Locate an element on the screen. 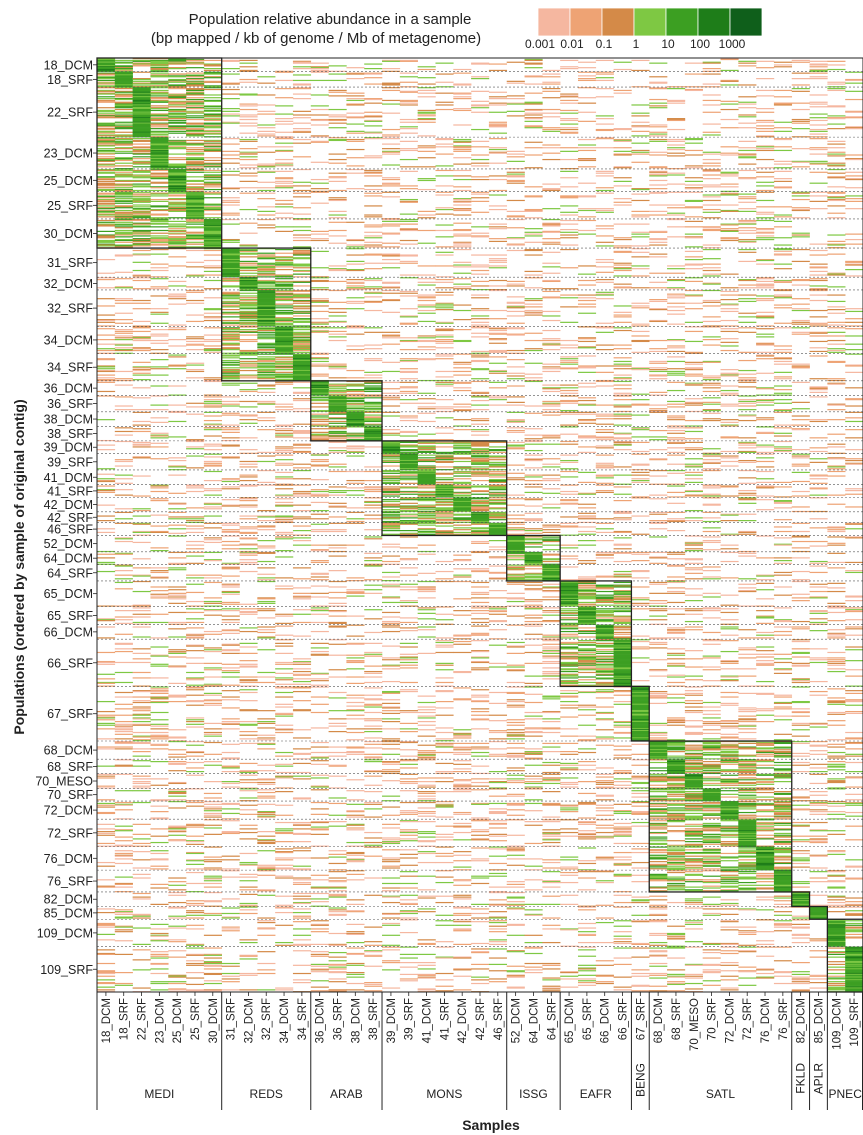 The height and width of the screenshot is (1135, 863). legend-swatch is located at coordinates (586, 22).